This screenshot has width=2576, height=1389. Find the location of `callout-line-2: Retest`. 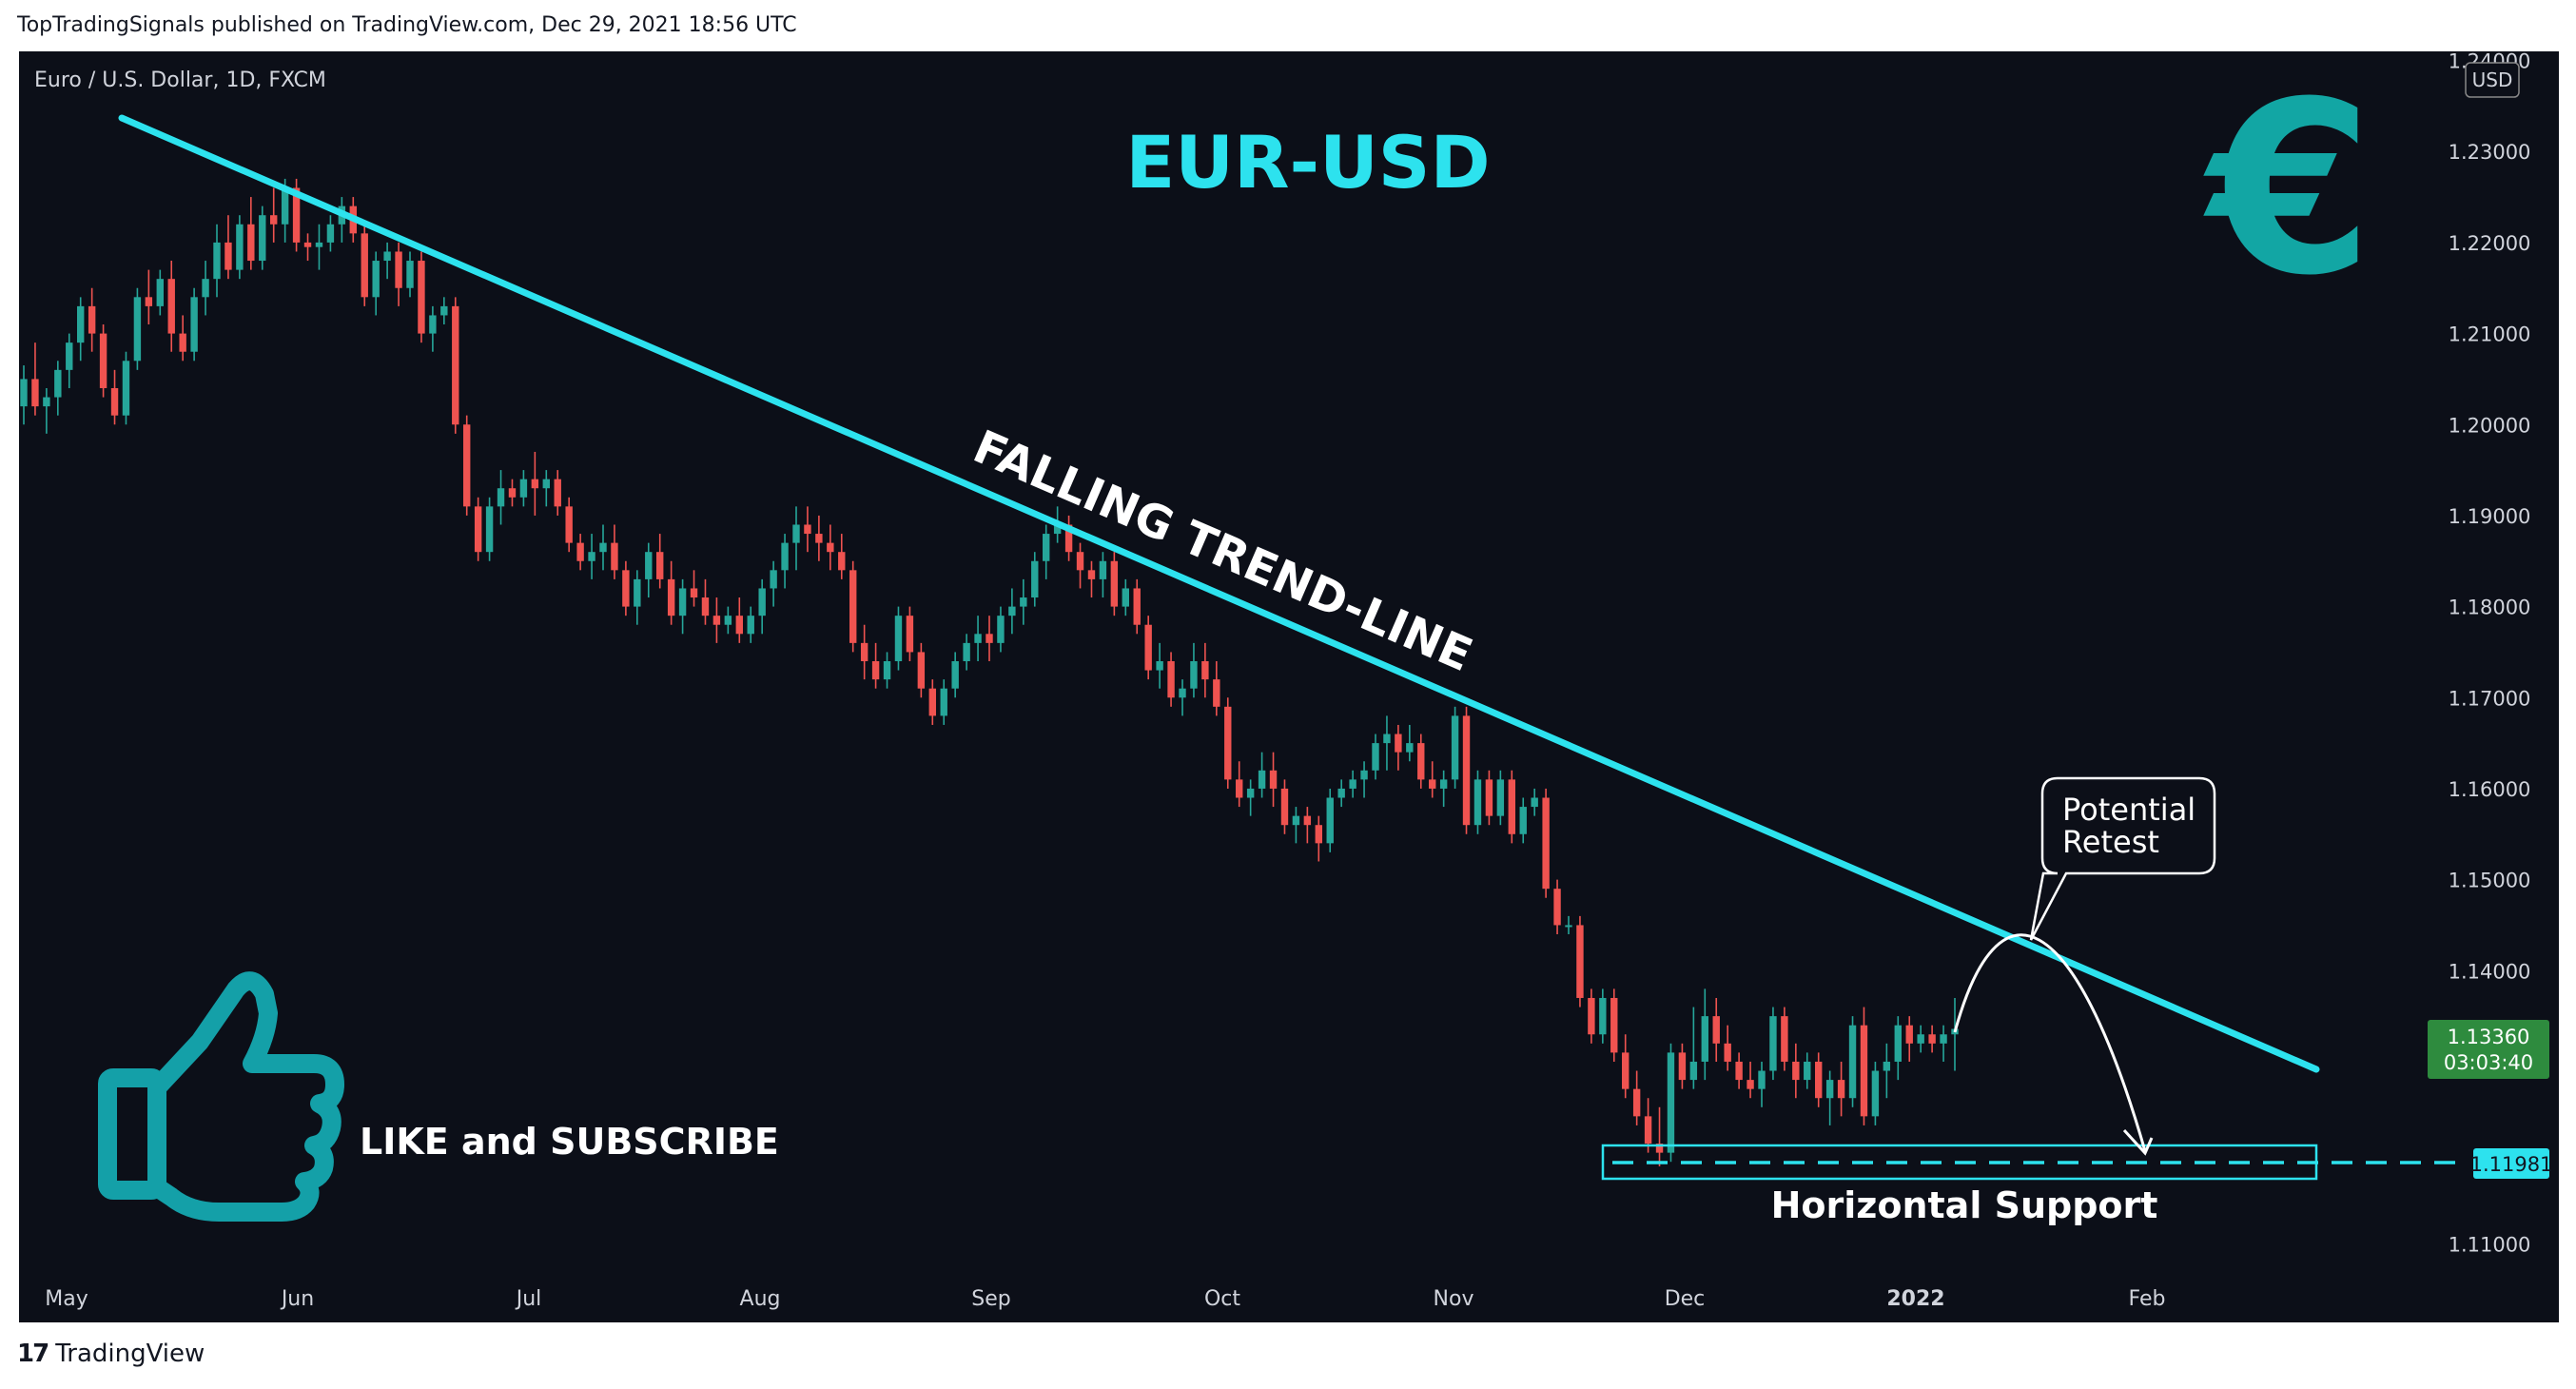

callout-line-2: Retest is located at coordinates (2111, 842).